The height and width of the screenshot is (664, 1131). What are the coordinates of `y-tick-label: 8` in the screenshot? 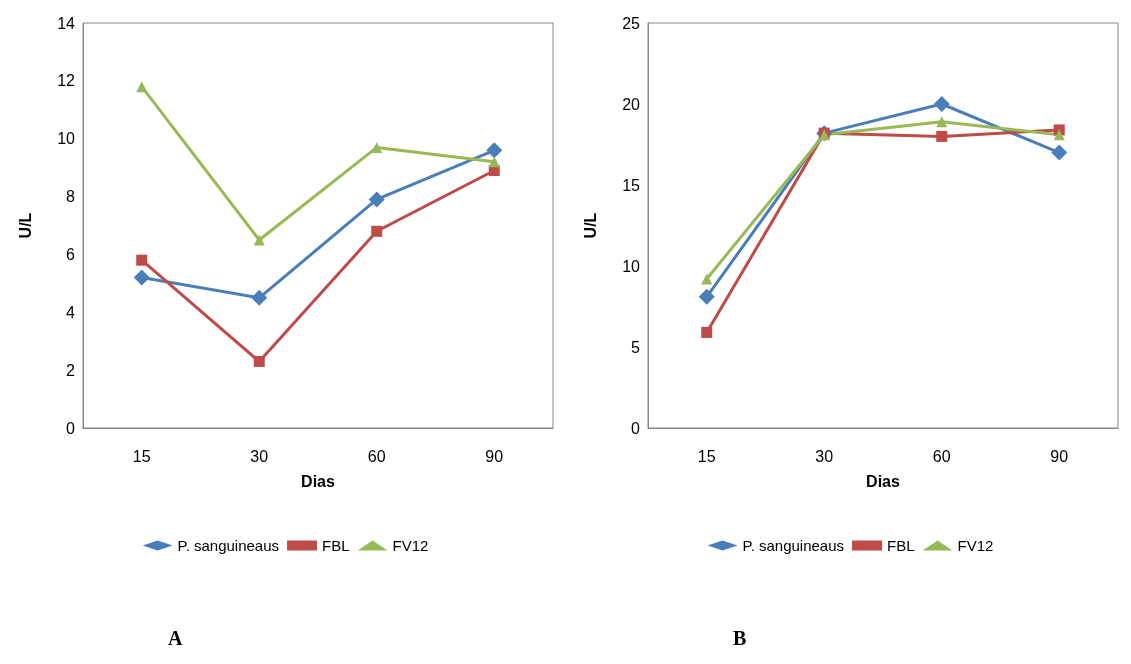 It's located at (71, 197).